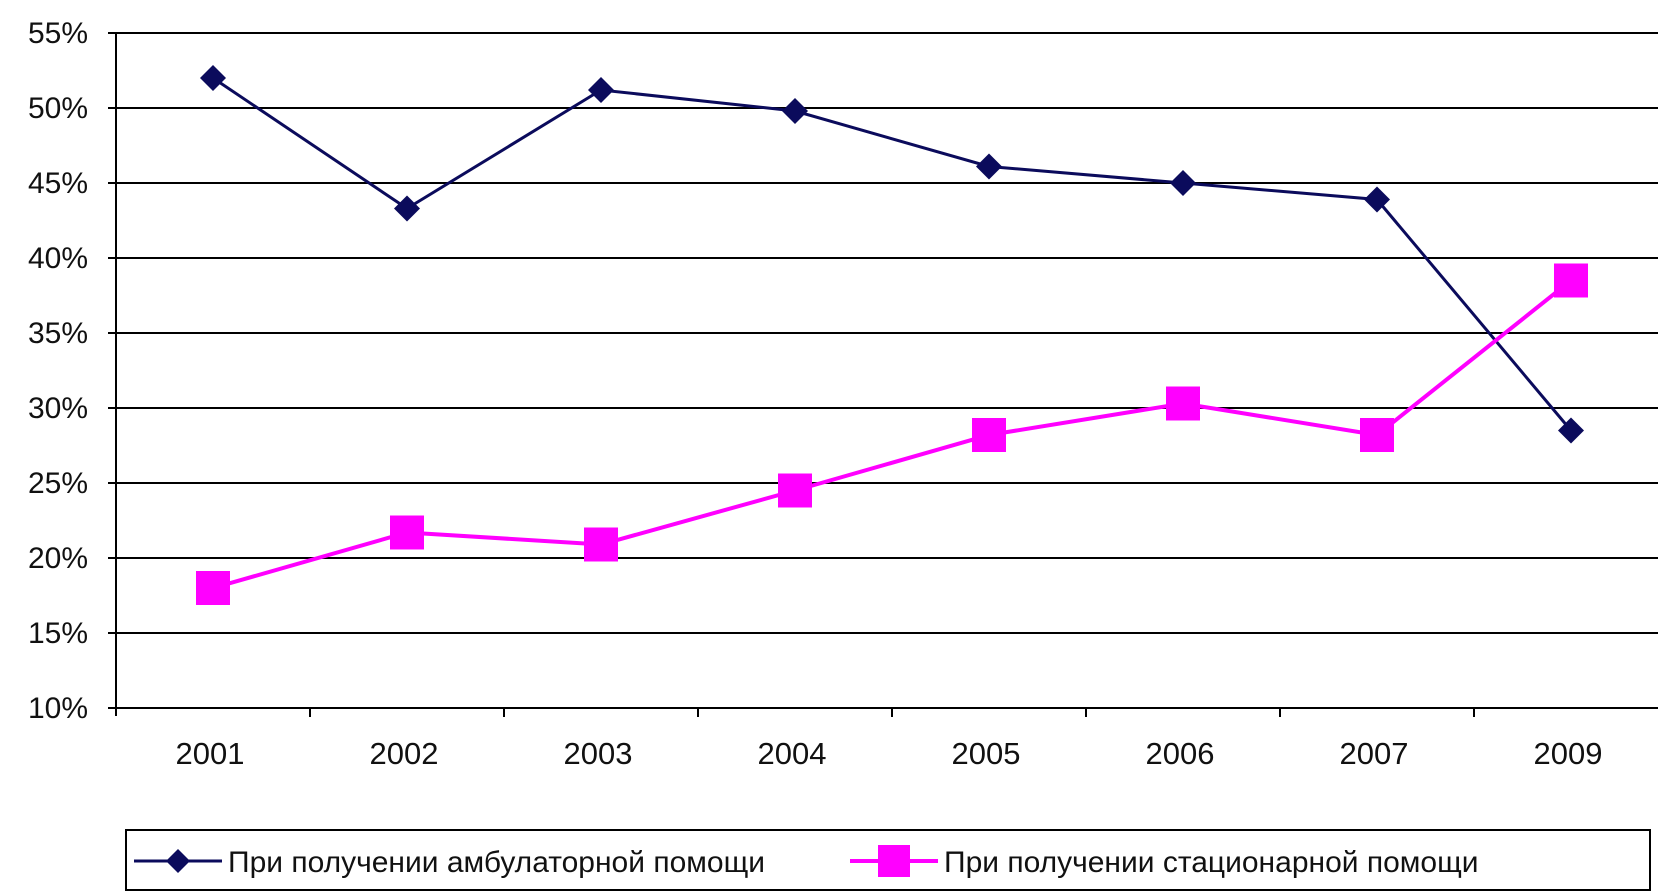 The image size is (1658, 895). I want to click on x-tick-label: 2004, so click(792, 753).